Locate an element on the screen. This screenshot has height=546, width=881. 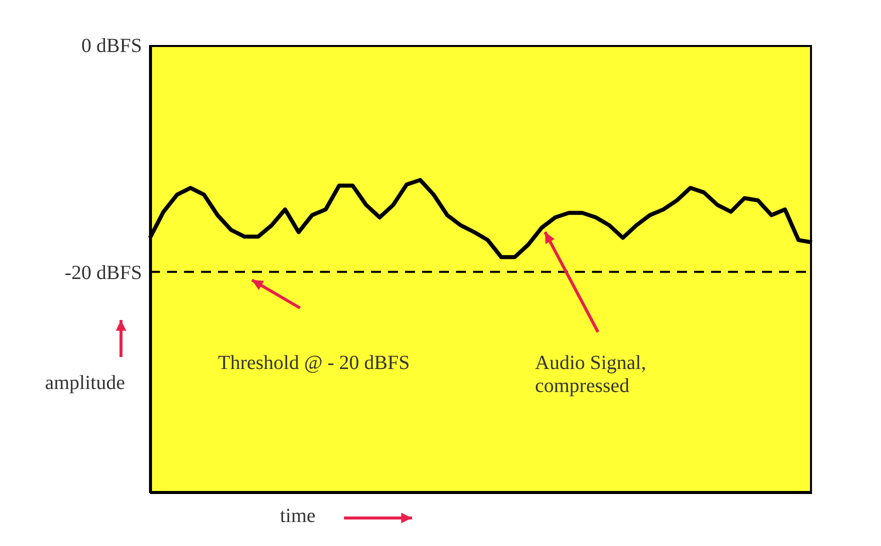
y-axis-title: amplitude is located at coordinates (85, 383).